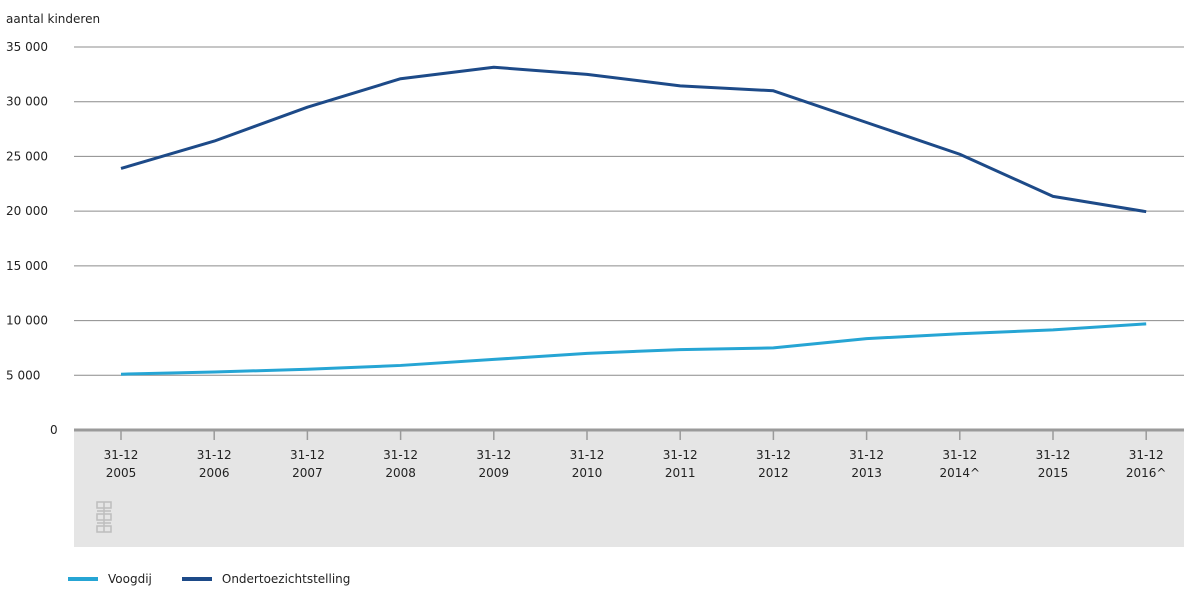 This screenshot has height=591, width=1186. What do you see at coordinates (27, 321) in the screenshot?
I see `y-tick-label: 10 000` at bounding box center [27, 321].